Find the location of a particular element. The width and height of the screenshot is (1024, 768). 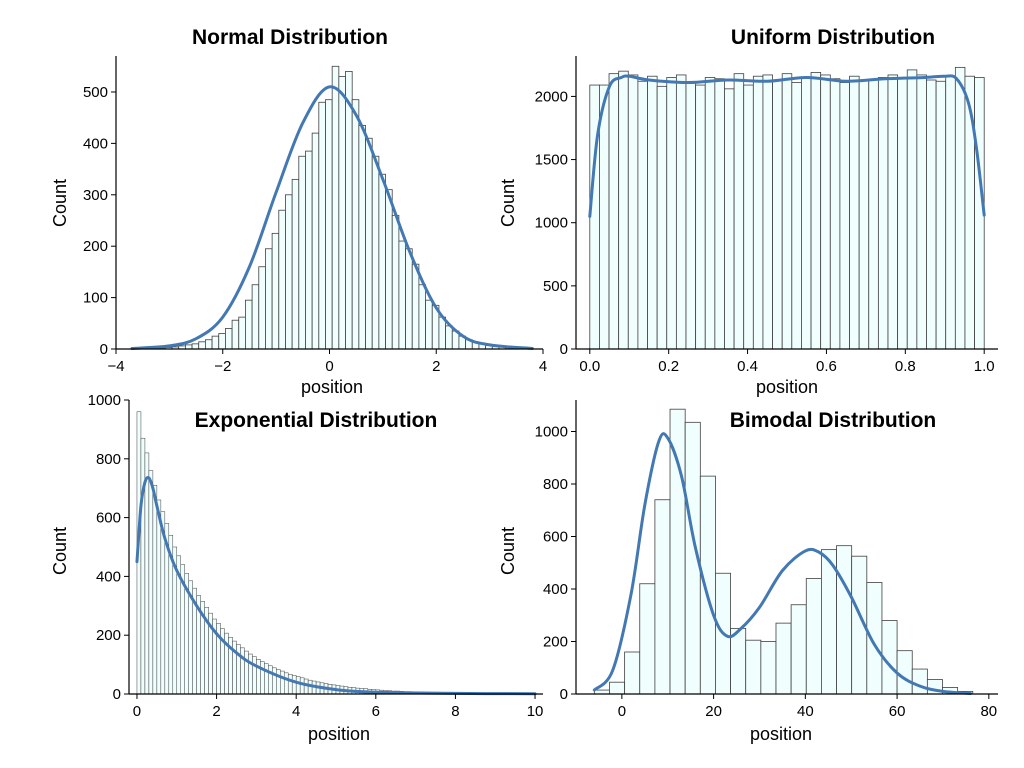

y-tick-label: 100 is located at coordinates (95, 298).